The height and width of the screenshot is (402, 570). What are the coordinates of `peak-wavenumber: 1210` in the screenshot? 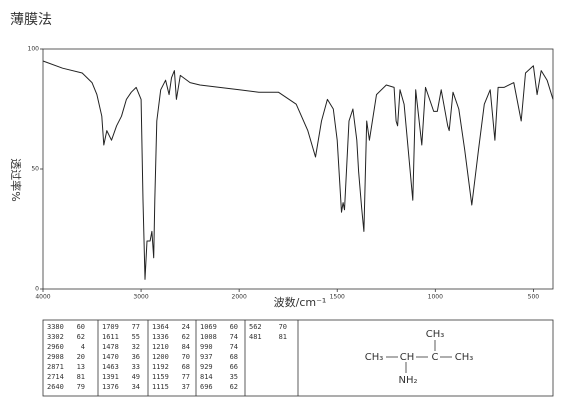 It's located at (160, 347).